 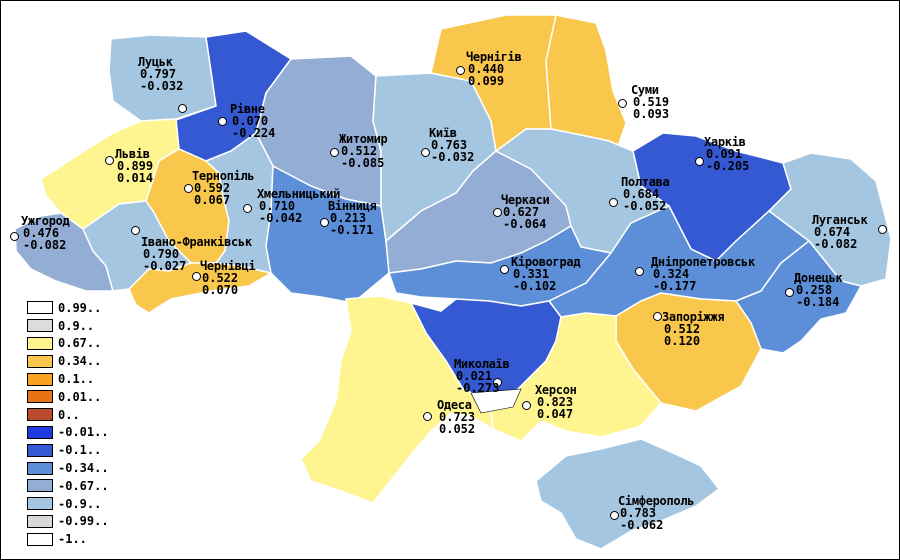 What do you see at coordinates (693, 317) in the screenshot?
I see `city-name: Запоріжжя` at bounding box center [693, 317].